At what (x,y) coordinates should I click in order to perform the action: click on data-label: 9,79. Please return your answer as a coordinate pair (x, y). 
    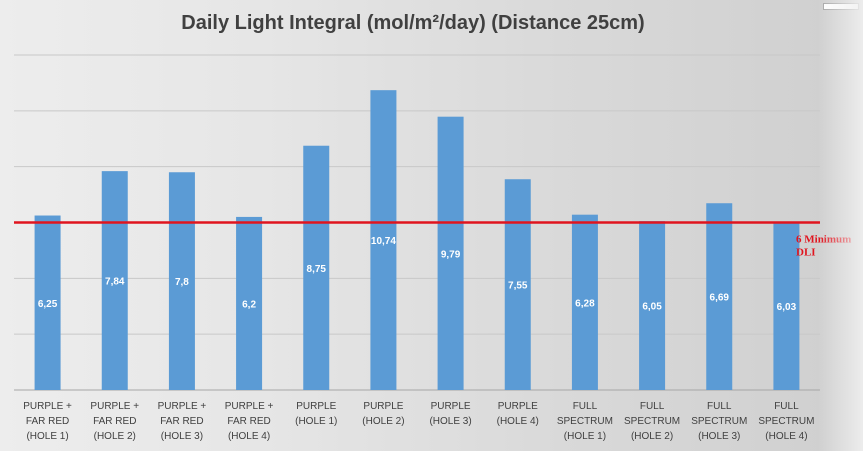
    Looking at the image, I should click on (451, 254).